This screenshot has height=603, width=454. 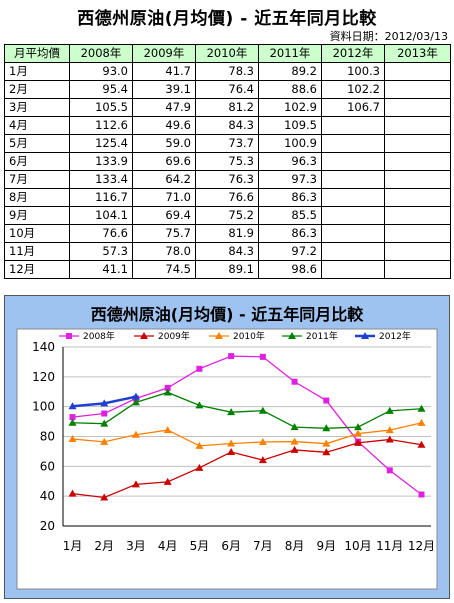 What do you see at coordinates (227, 314) in the screenshot?
I see `chart-title: 西德州原油(月均價) - 近五年同月比較` at bounding box center [227, 314].